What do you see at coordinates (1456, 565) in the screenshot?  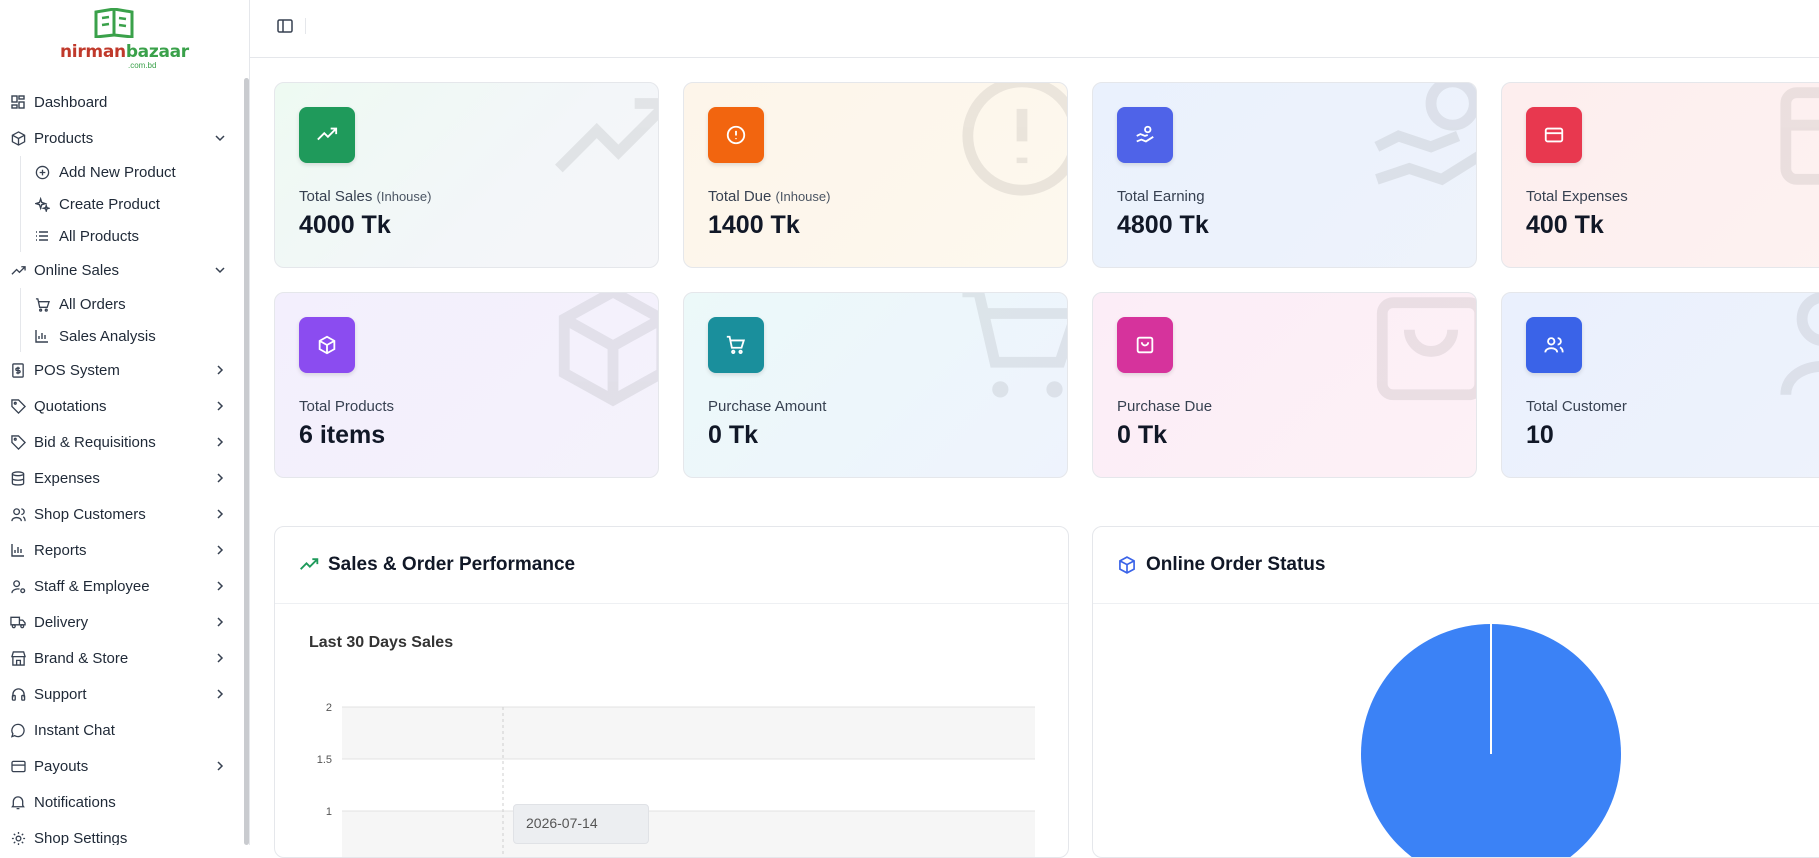 I see `panel-header: Online Order Status` at bounding box center [1456, 565].